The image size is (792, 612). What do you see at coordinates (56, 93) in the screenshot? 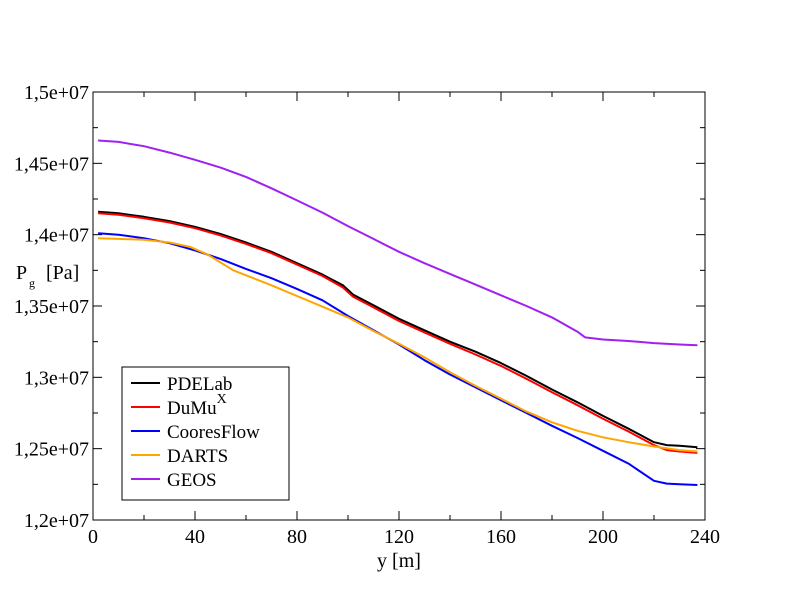
I see `y-tick-label: 1,5e+07` at bounding box center [56, 93].